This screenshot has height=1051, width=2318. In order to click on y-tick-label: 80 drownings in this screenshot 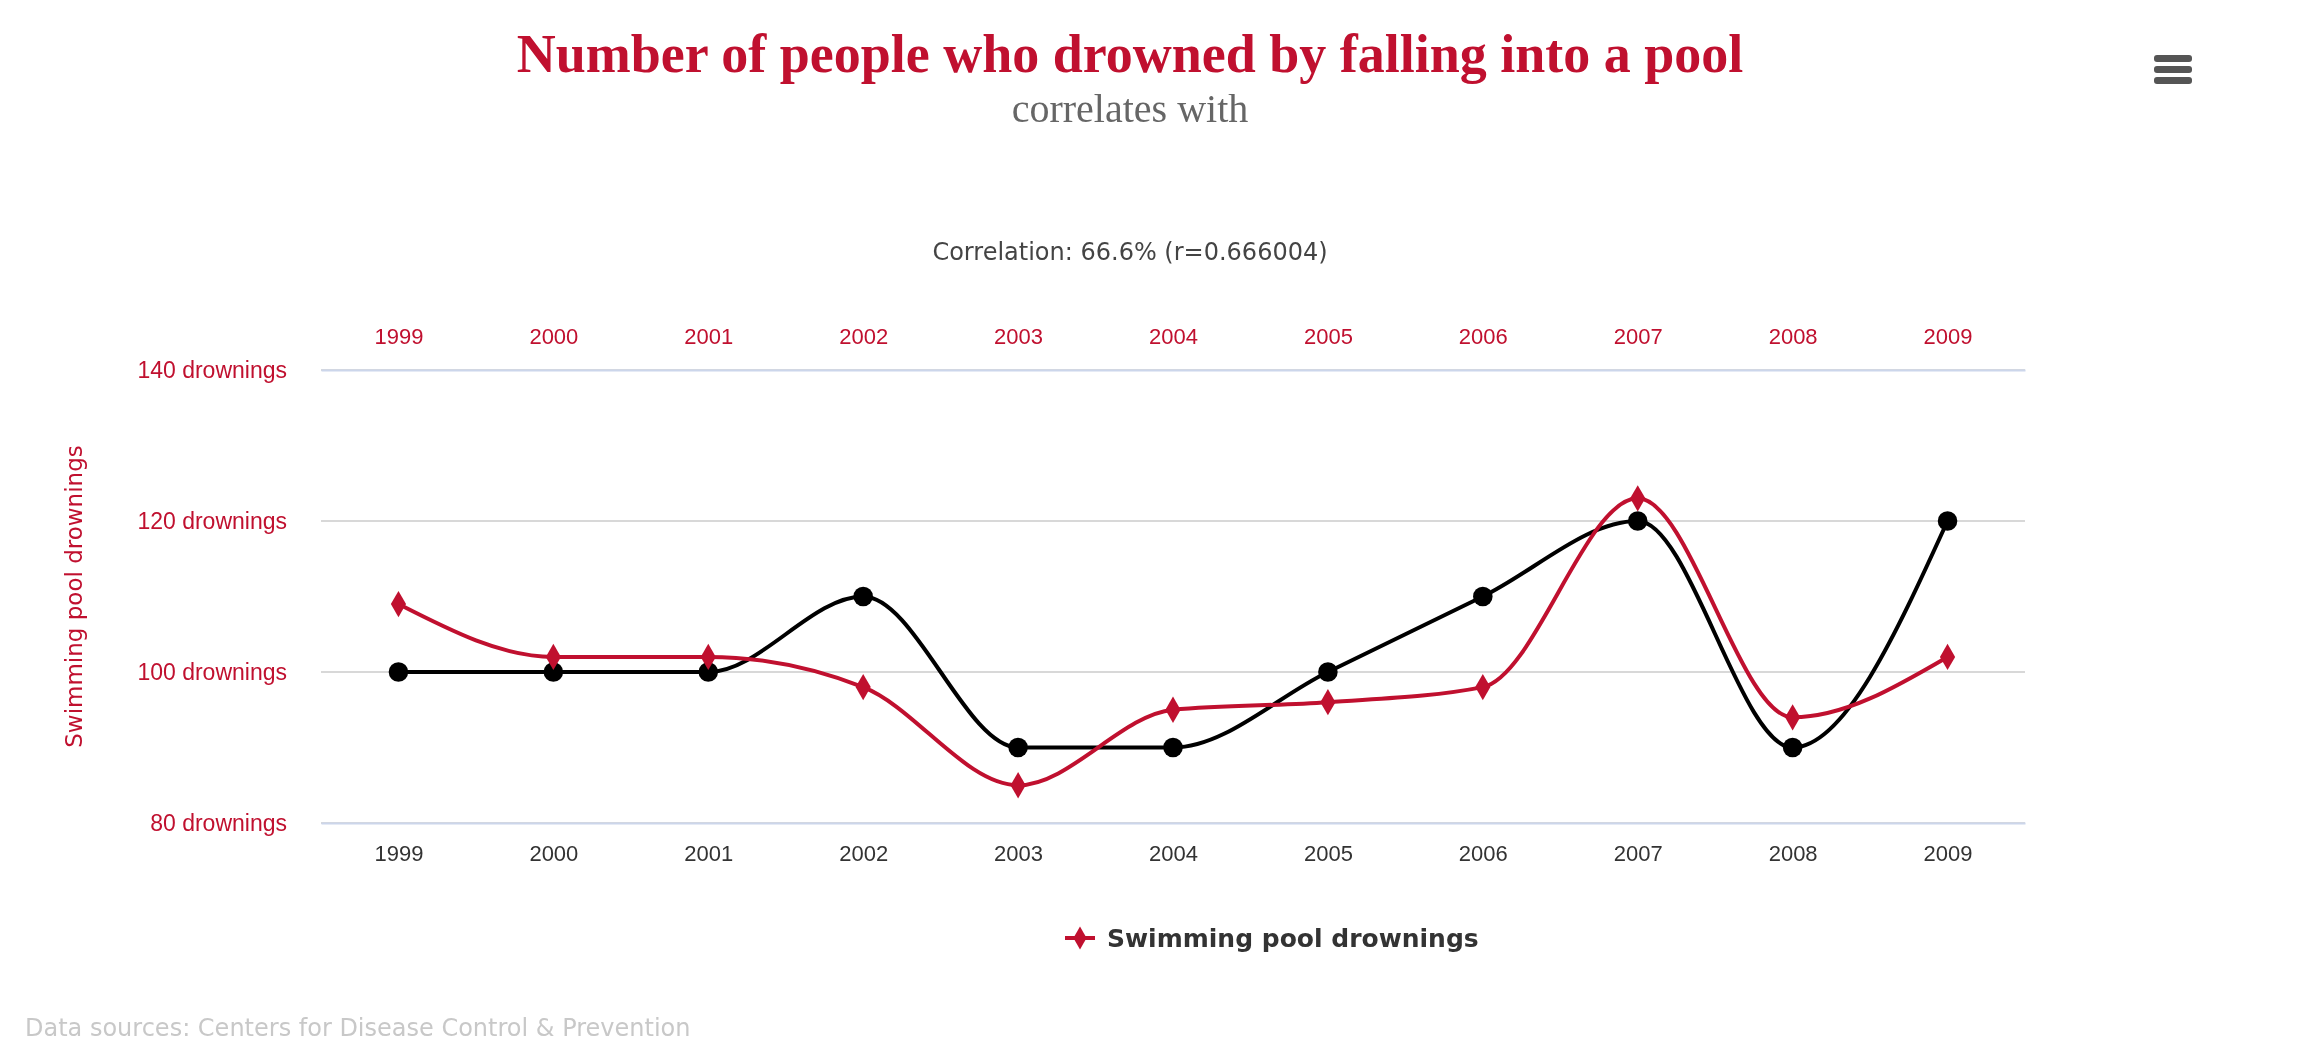, I will do `click(218, 822)`.